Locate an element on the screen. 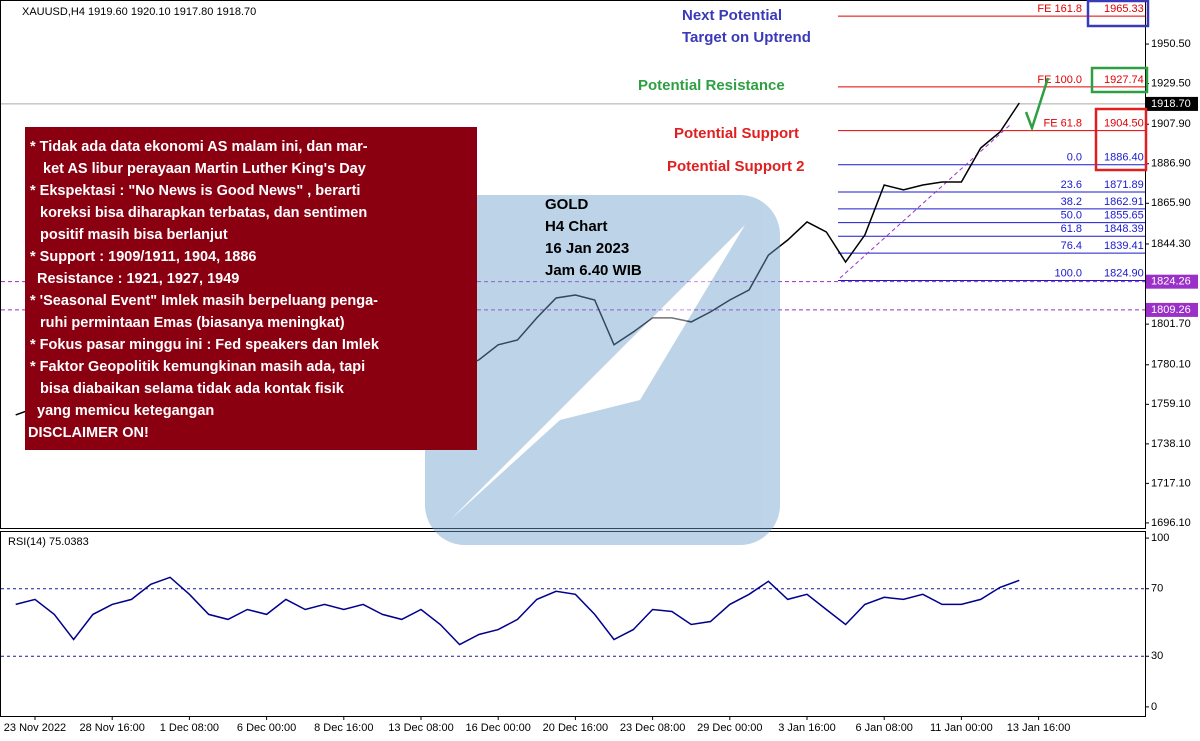  callout: Next Potential is located at coordinates (732, 15).